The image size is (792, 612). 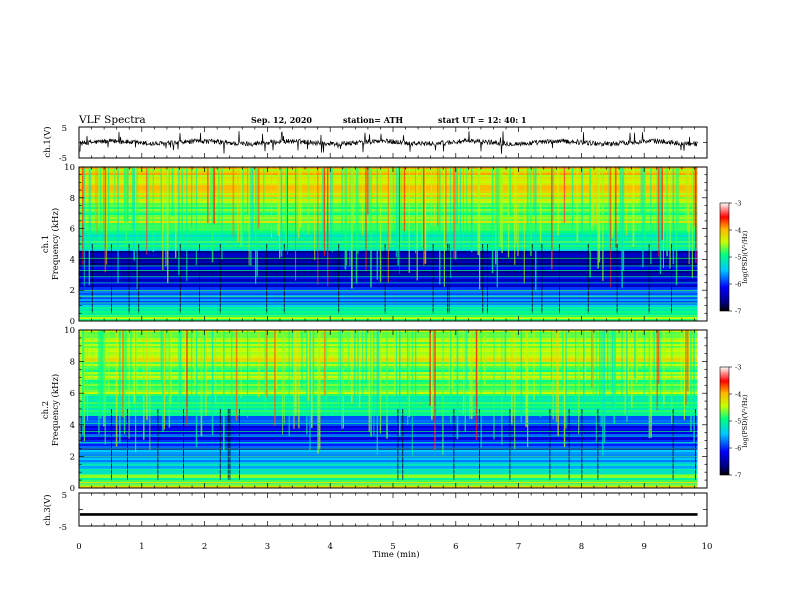 I want to click on ch3-waveform-ylabel: ch.3(V), so click(x=47, y=509).